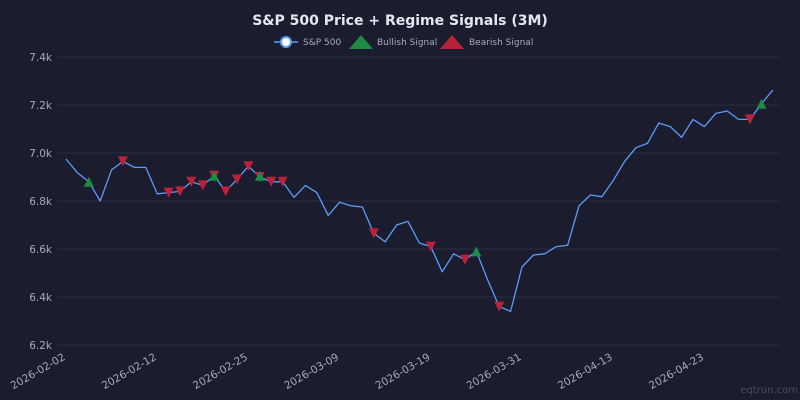 The image size is (800, 400). Describe the element at coordinates (407, 43) in the screenshot. I see `legend-label-bullish: Bullish Signal` at that location.